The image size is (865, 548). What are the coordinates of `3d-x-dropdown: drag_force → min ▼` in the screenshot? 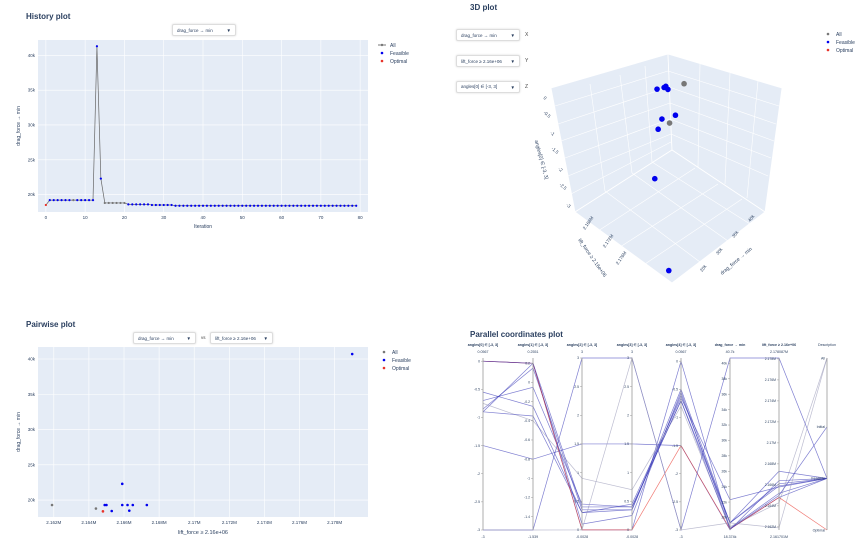 It's located at (488, 35).